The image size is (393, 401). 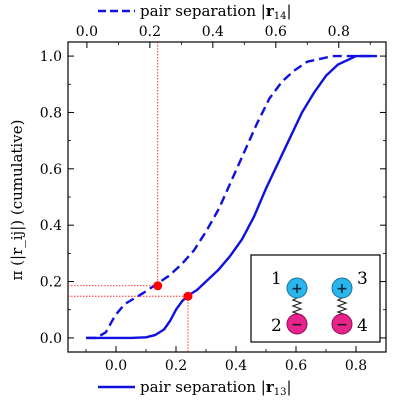 What do you see at coordinates (116, 366) in the screenshot?
I see `bottom-tick-label-0: 0.0` at bounding box center [116, 366].